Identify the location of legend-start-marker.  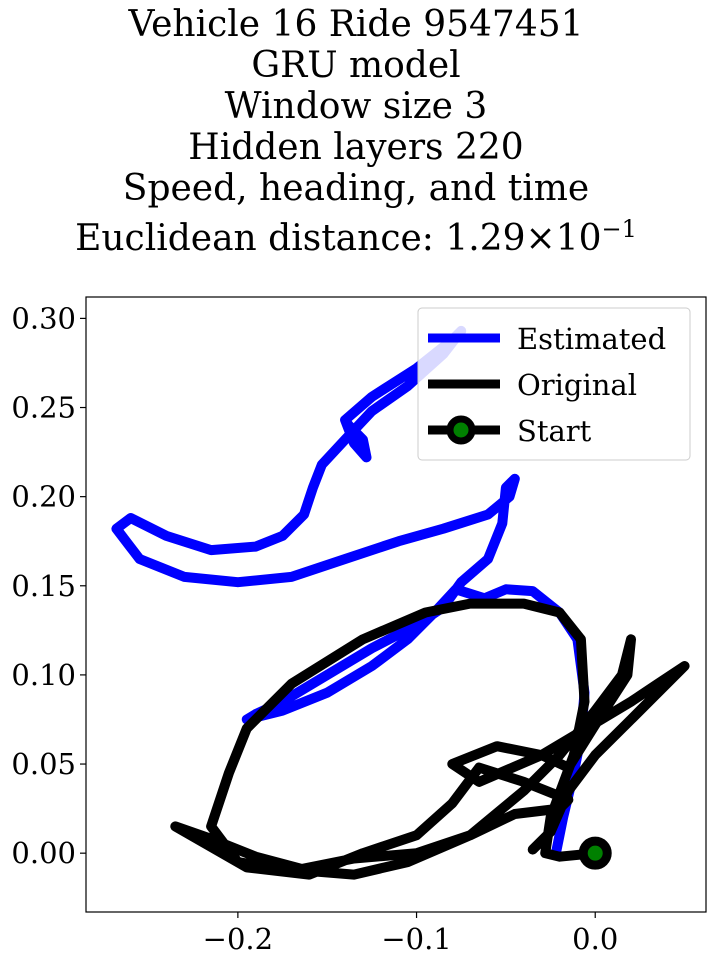
(461, 430).